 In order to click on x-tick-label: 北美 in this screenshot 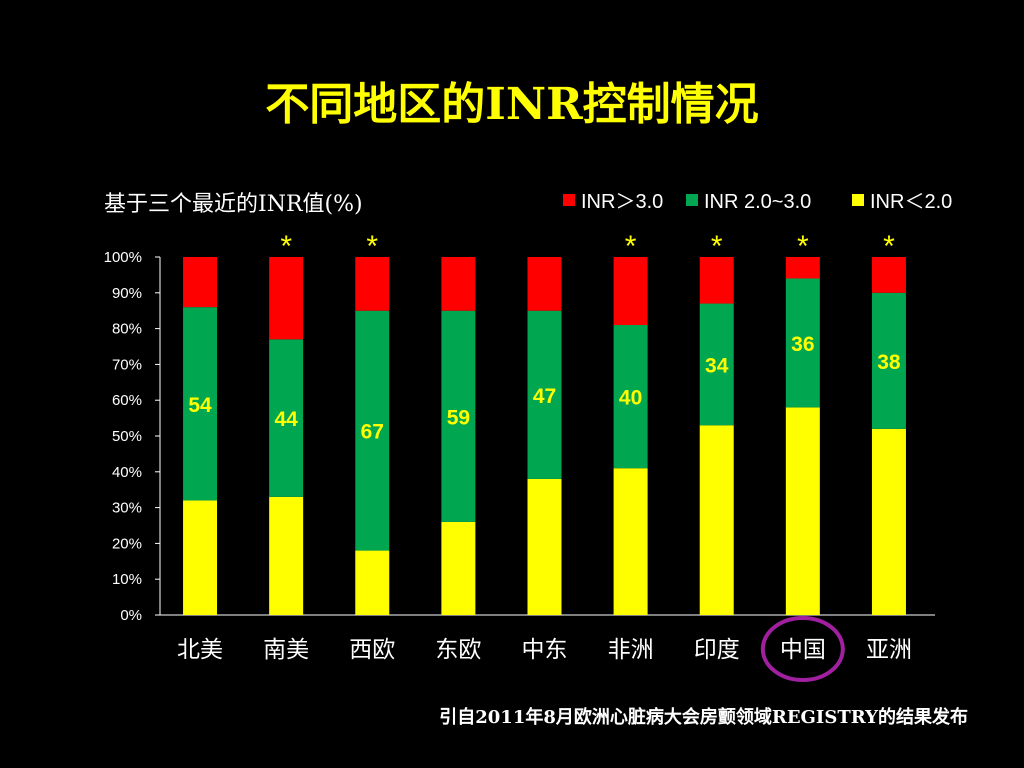, I will do `click(200, 650)`.